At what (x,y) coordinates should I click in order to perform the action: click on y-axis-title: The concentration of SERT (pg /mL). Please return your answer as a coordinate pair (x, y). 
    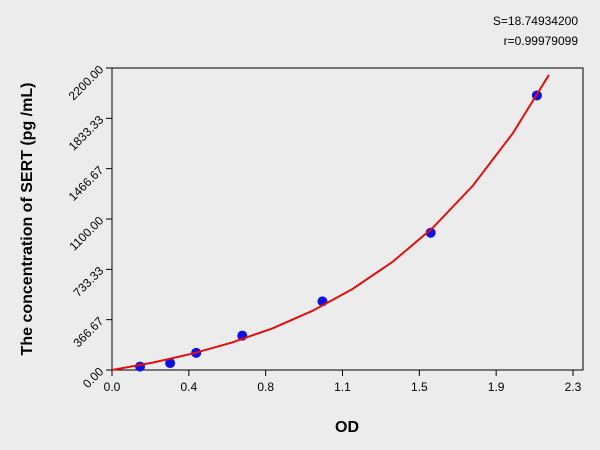
    Looking at the image, I should click on (27, 219).